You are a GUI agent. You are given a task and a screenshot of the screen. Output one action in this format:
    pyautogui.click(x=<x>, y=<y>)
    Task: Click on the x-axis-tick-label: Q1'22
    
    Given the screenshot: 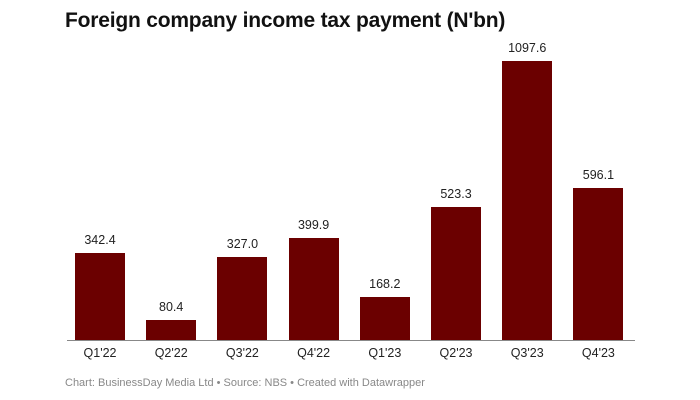 What is the action you would take?
    pyautogui.click(x=100, y=353)
    